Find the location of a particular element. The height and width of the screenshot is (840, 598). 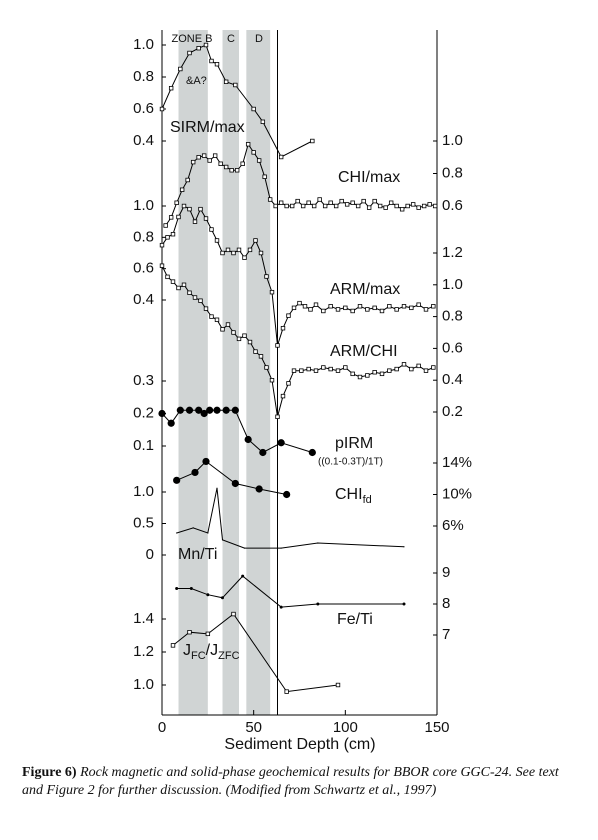

y-tick-label: 0.2 is located at coordinates (452, 411).